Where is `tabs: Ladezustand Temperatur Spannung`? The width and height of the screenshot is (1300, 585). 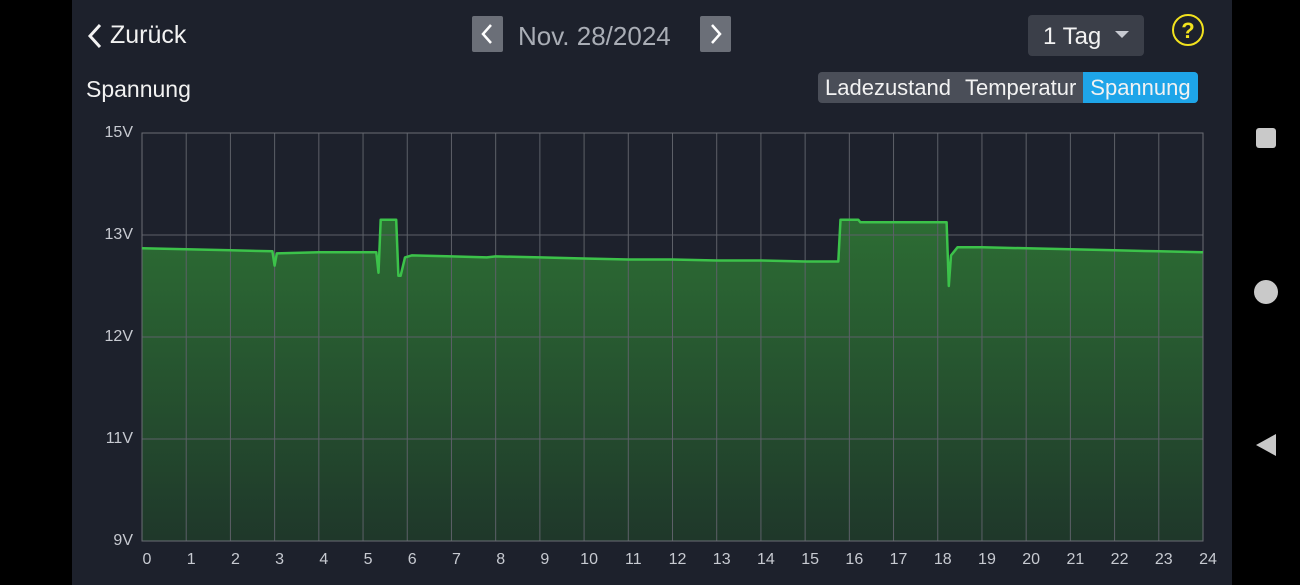 tabs: Ladezustand Temperatur Spannung is located at coordinates (1008, 87).